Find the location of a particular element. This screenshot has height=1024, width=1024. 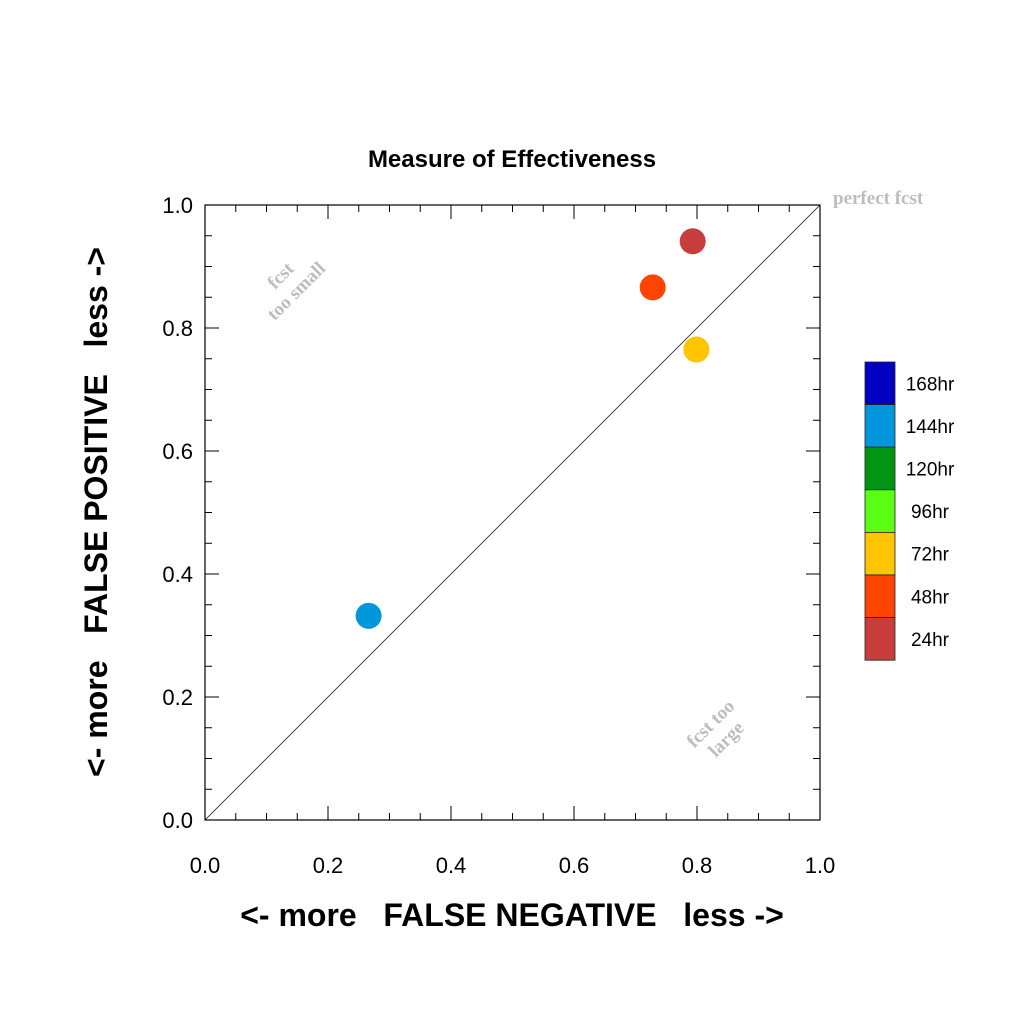

y-axis-label: <- more FALSE POSITIVE less -> is located at coordinates (96, 512).